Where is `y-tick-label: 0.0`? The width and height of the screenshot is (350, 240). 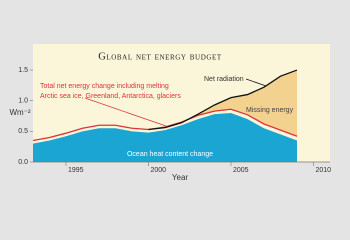 y-tick-label: 0.0 is located at coordinates (23, 162).